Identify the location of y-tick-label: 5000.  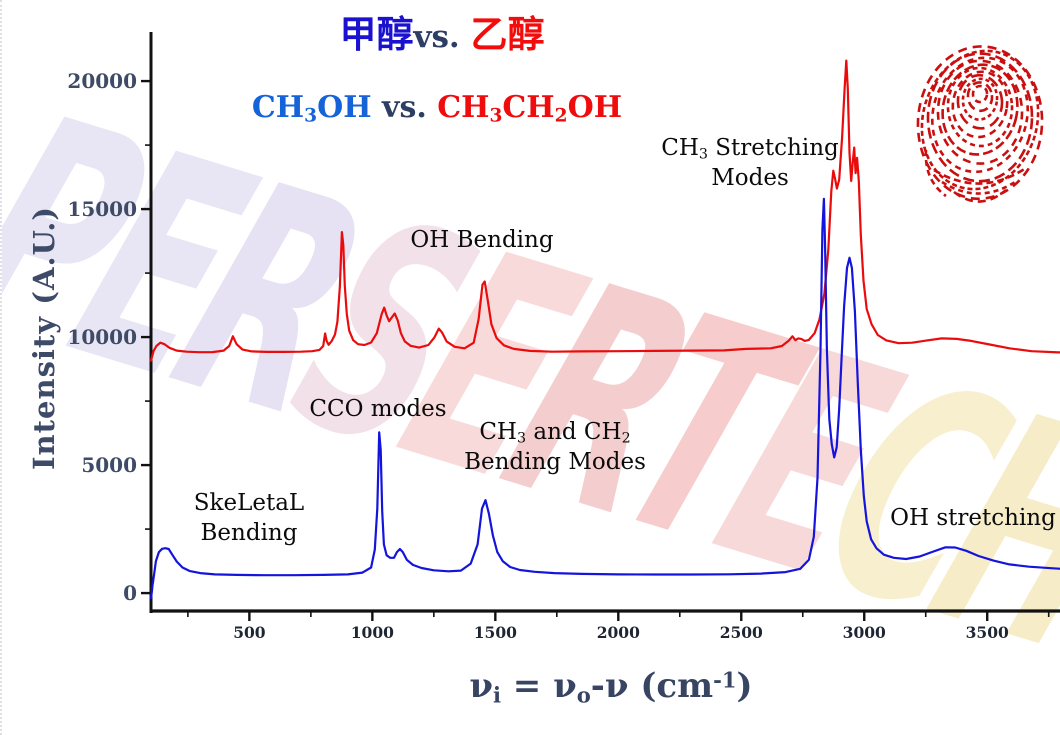
(109, 465).